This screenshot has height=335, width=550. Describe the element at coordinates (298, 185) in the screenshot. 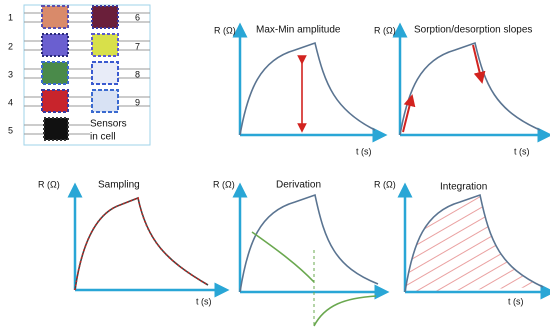

I see `panel-title: Derivation` at that location.